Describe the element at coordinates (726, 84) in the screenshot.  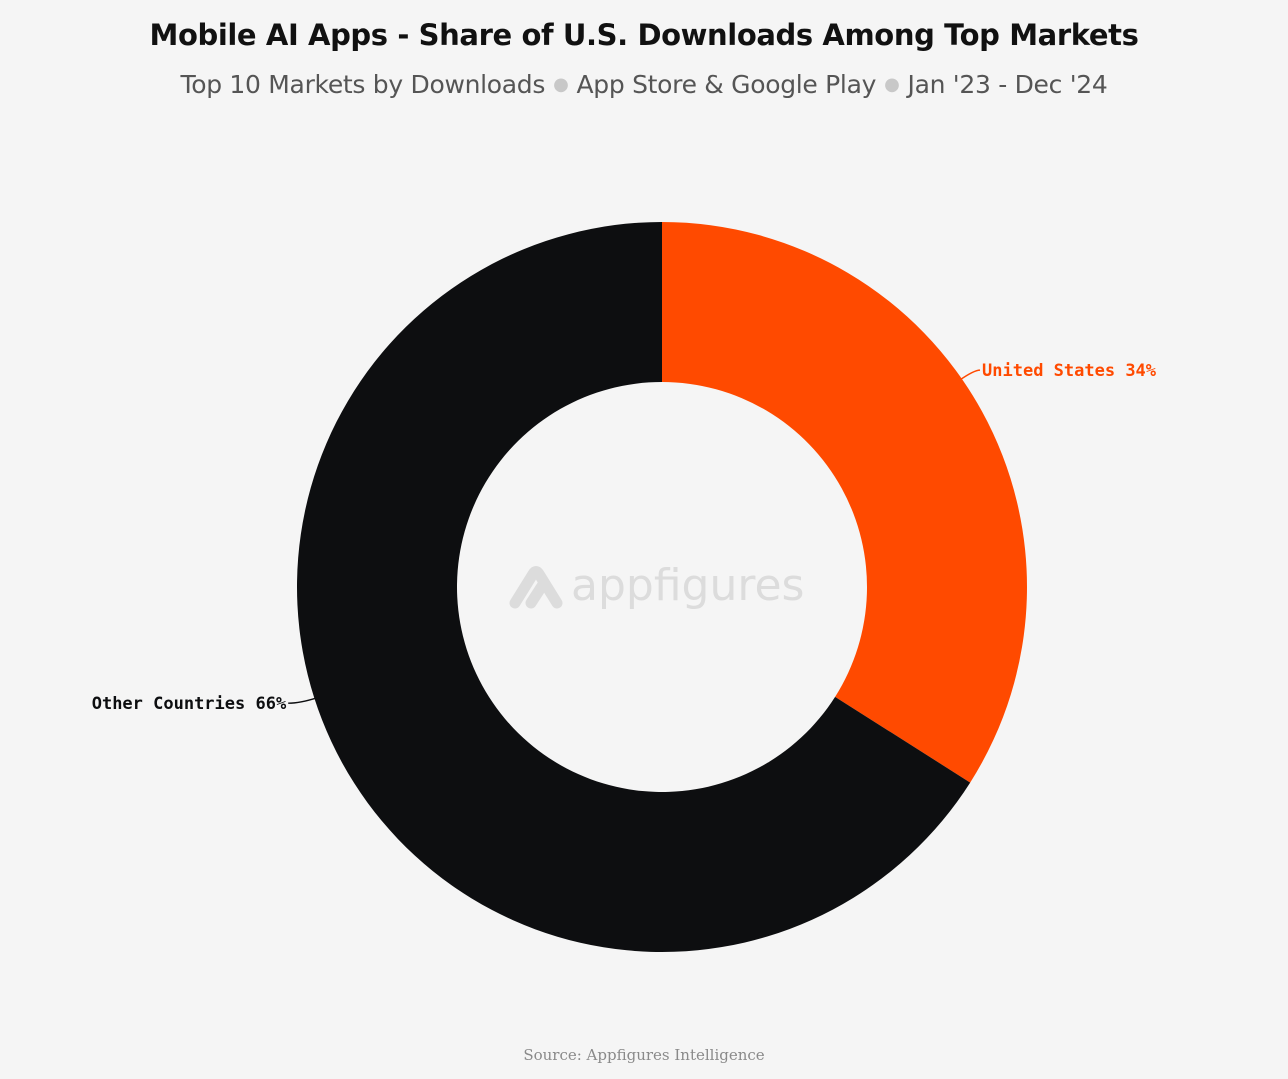
I see `subtitle-stores: App Store & Google Play` at that location.